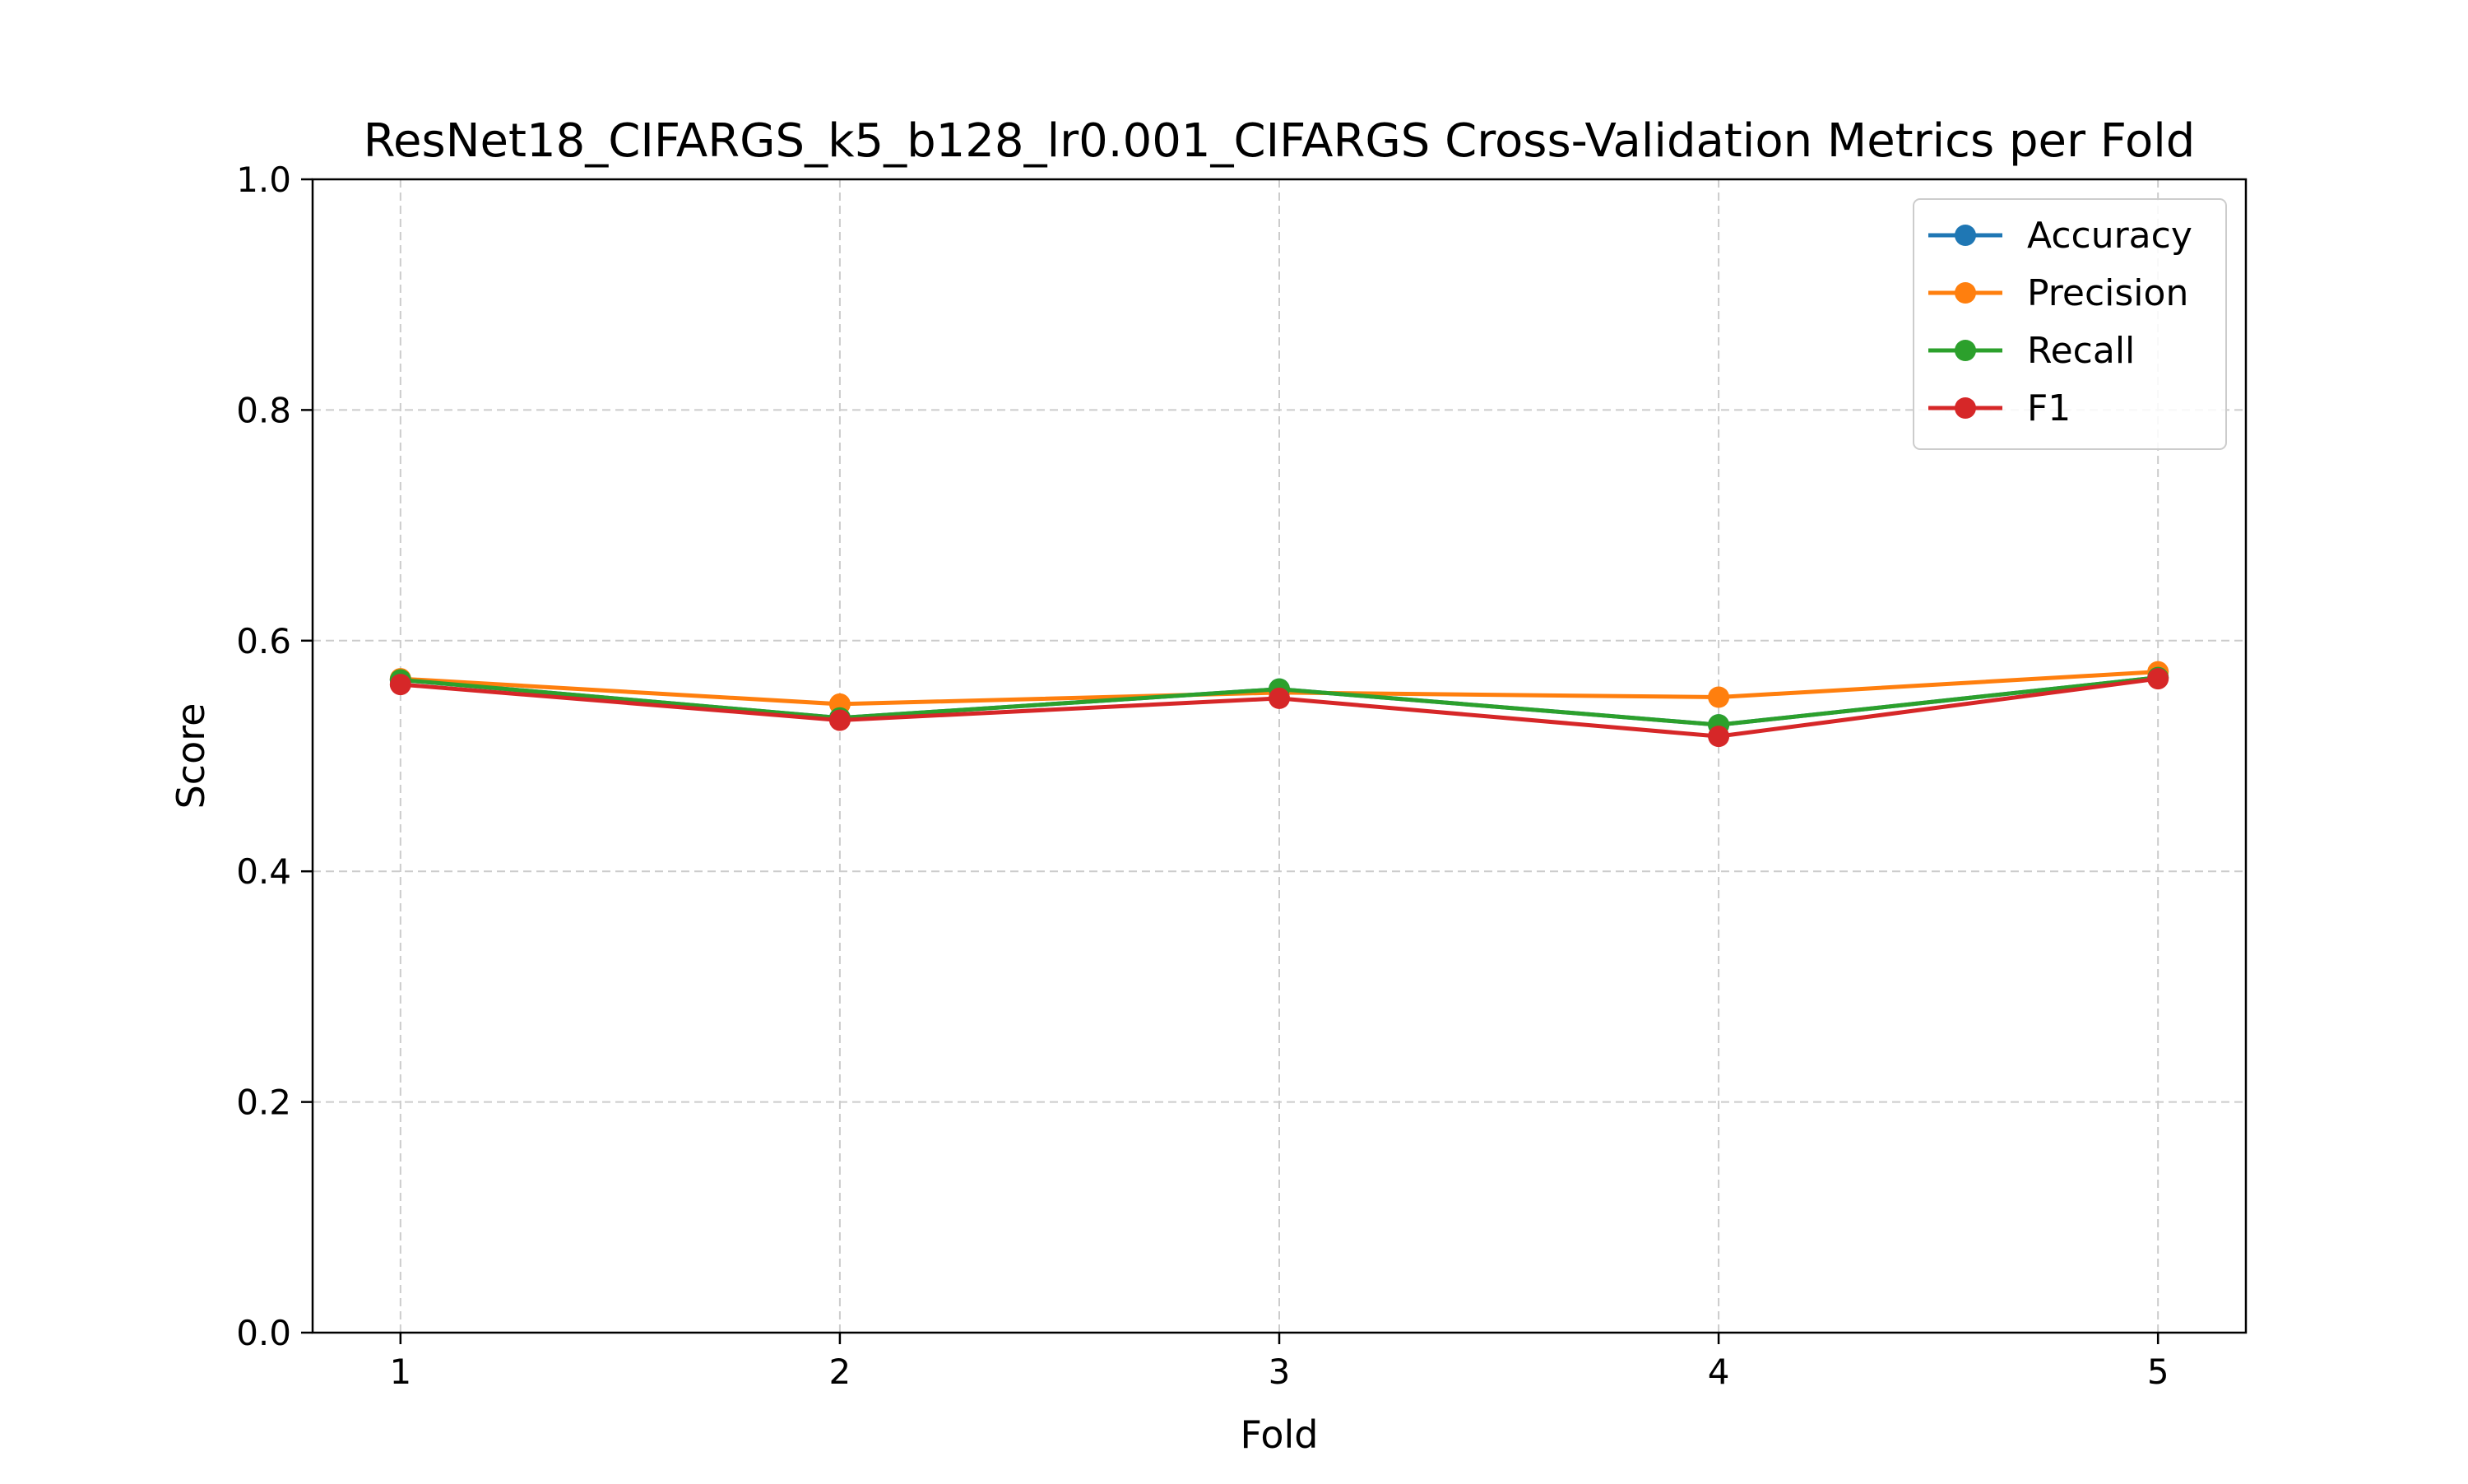 The height and width of the screenshot is (1484, 2468). What do you see at coordinates (1280, 1434) in the screenshot?
I see `x-axis-title: Fold` at bounding box center [1280, 1434].